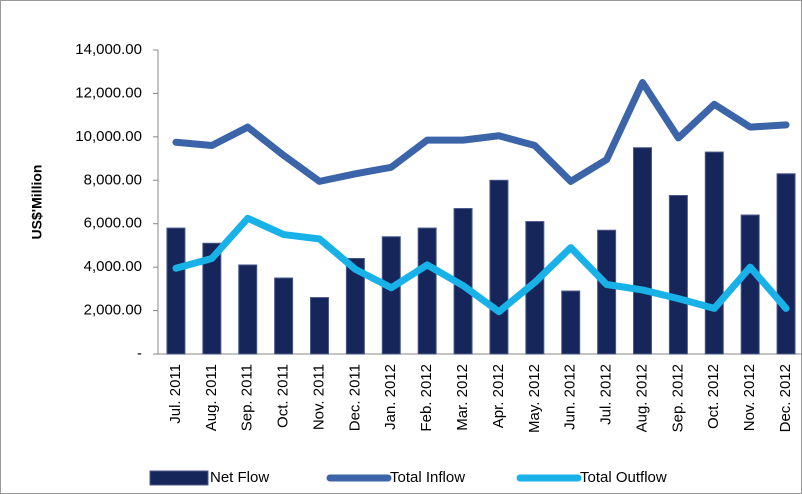 This screenshot has width=802, height=494. Describe the element at coordinates (283, 396) in the screenshot. I see `x-tick-label: Oct. 2011` at that location.